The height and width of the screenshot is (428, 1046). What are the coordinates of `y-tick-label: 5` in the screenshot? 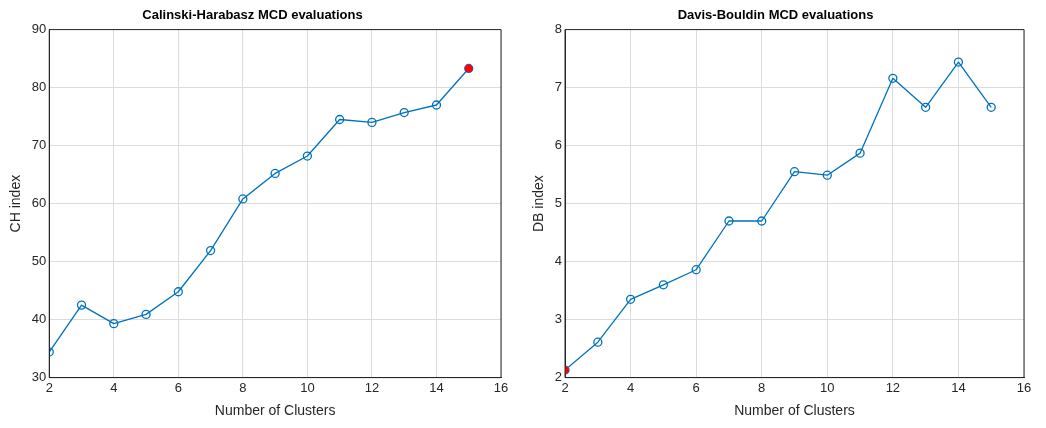 It's located at (558, 203).